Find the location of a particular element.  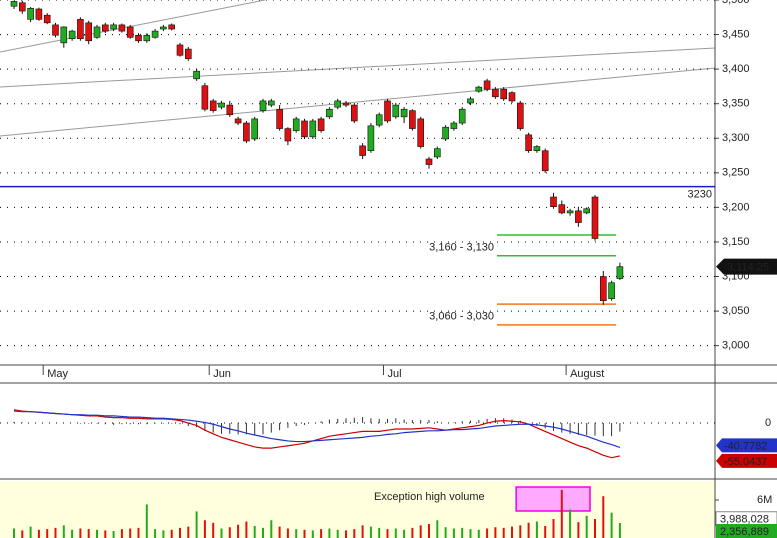

zone-label: 3,160 - 3,130 is located at coordinates (461, 247).